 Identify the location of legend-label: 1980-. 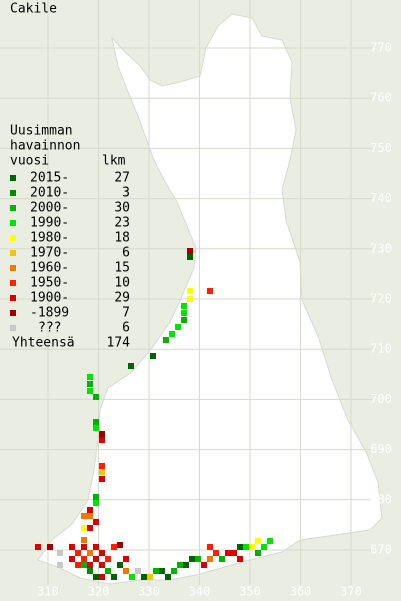
(49, 238).